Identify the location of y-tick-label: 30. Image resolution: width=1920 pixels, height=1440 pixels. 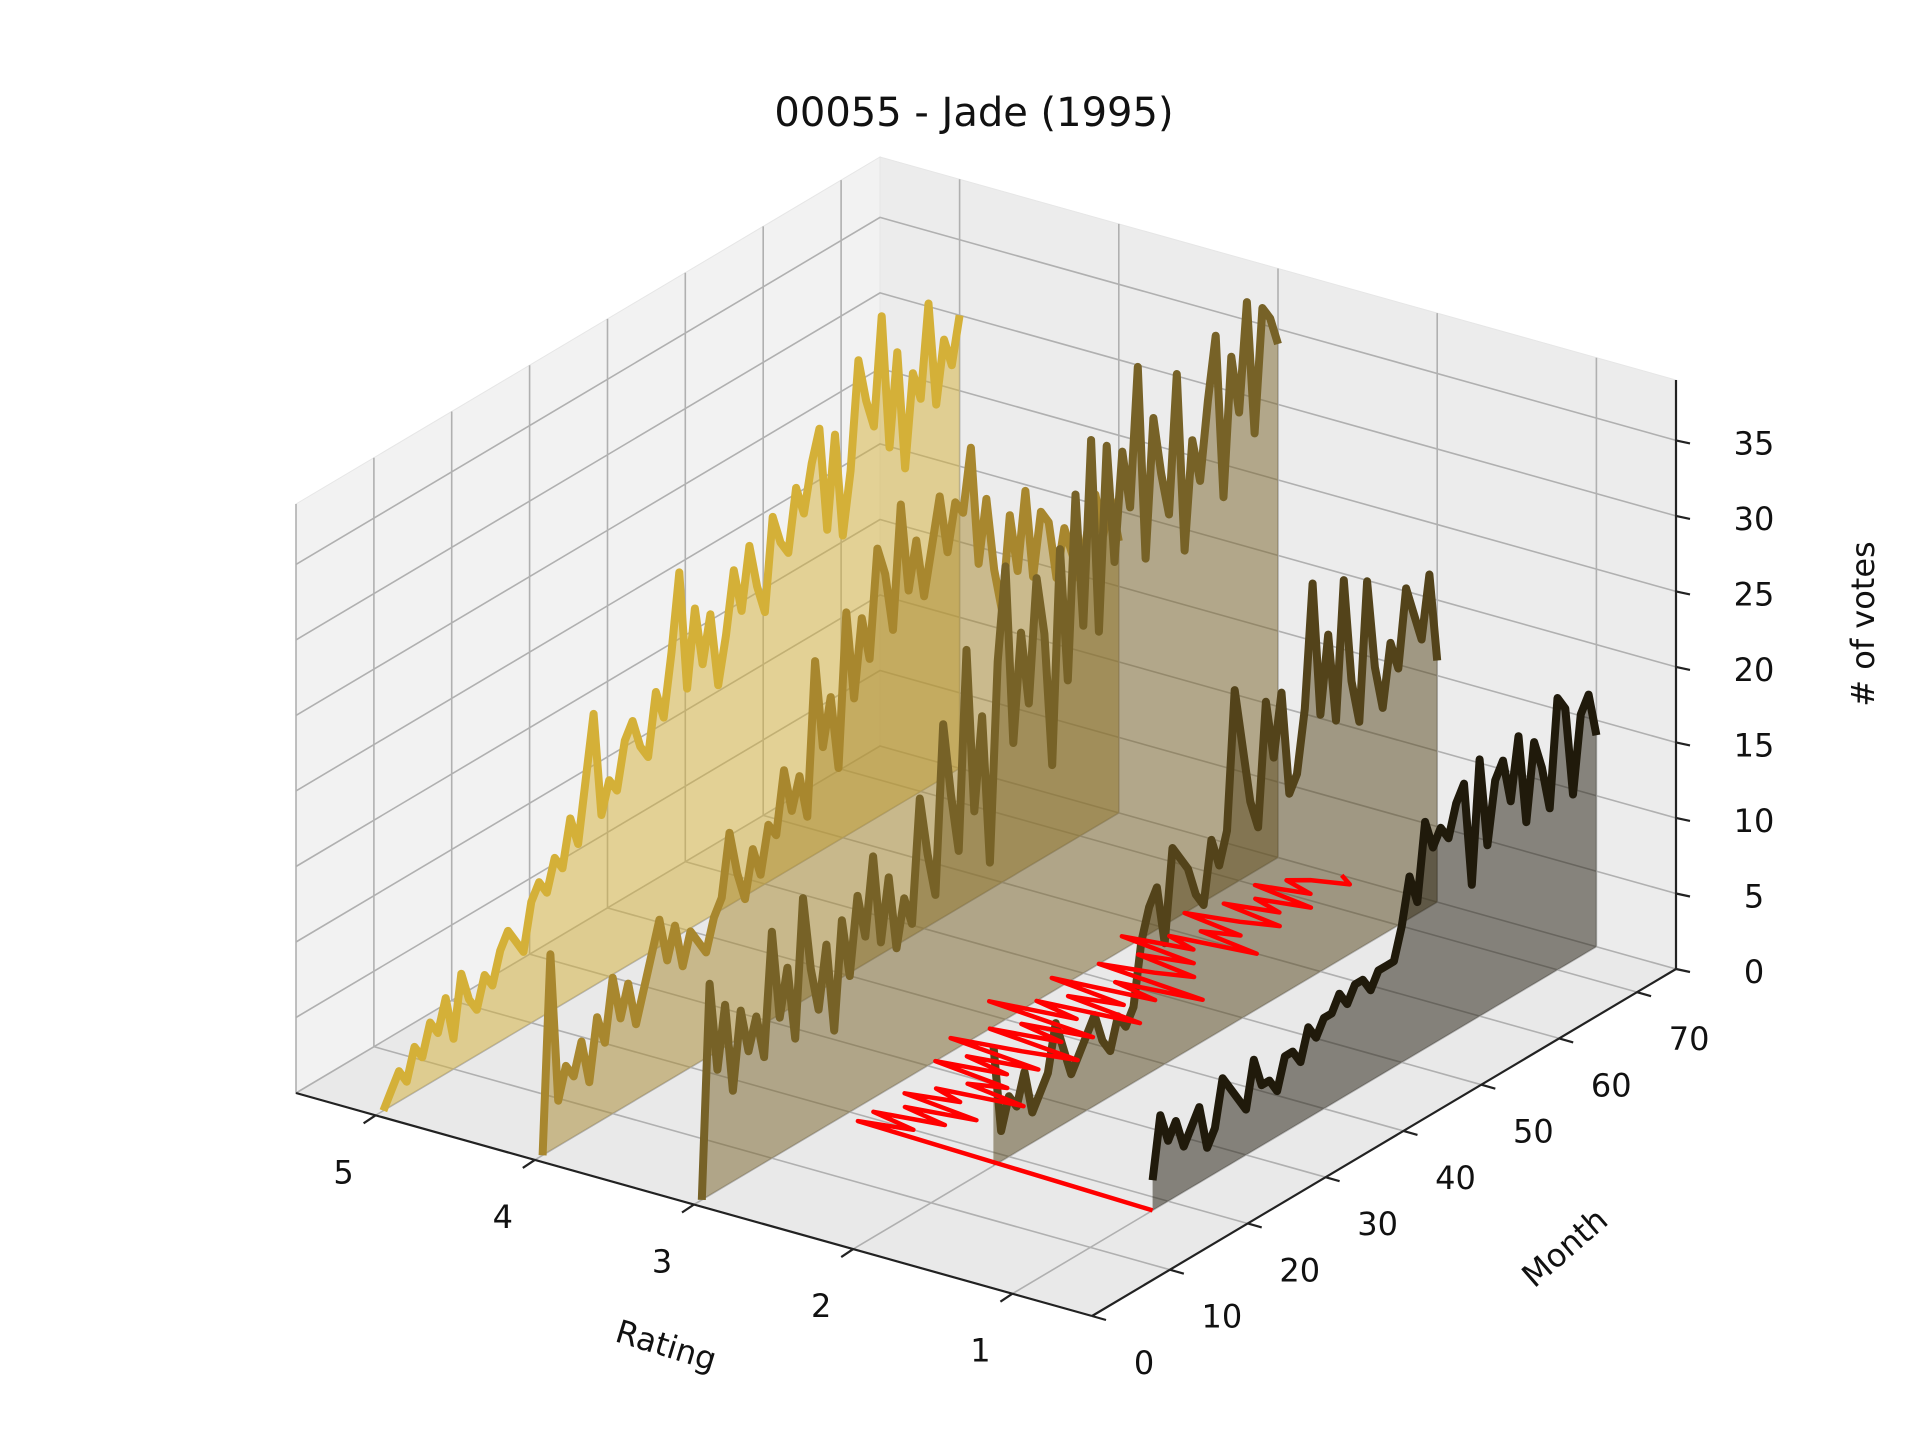
(1377, 1224).